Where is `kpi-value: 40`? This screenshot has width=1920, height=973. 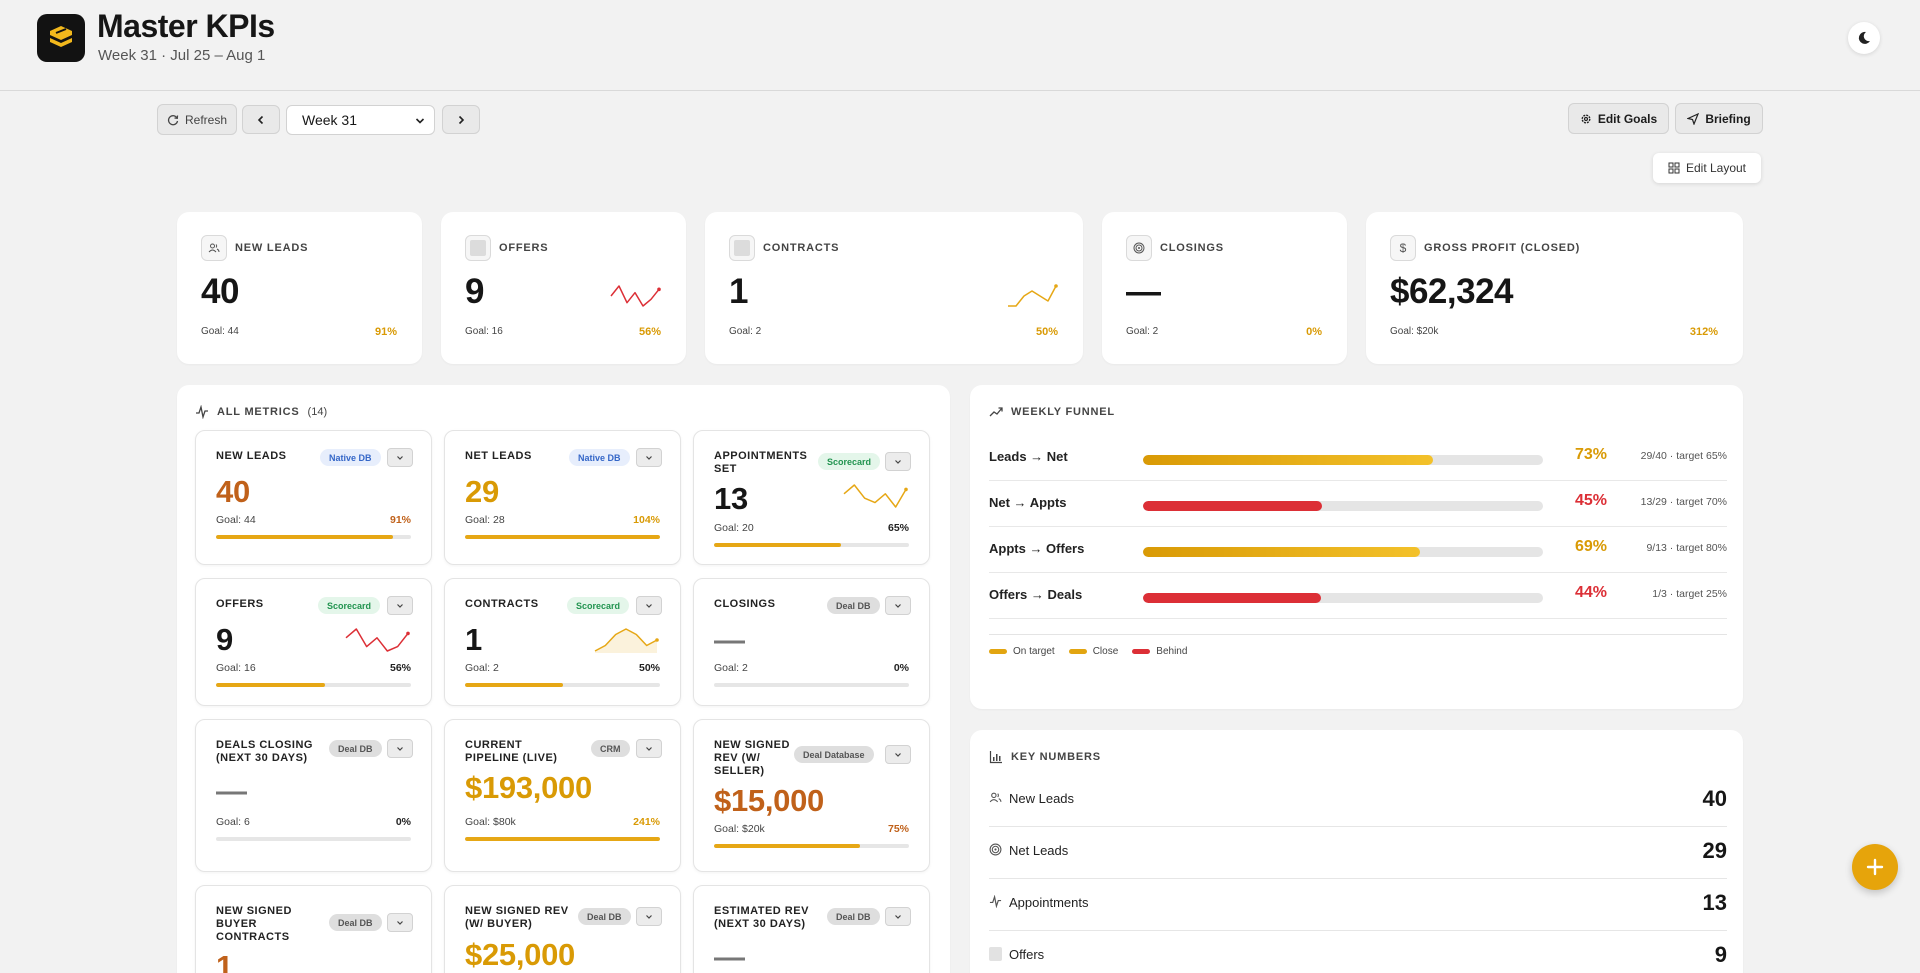 kpi-value: 40 is located at coordinates (220, 291).